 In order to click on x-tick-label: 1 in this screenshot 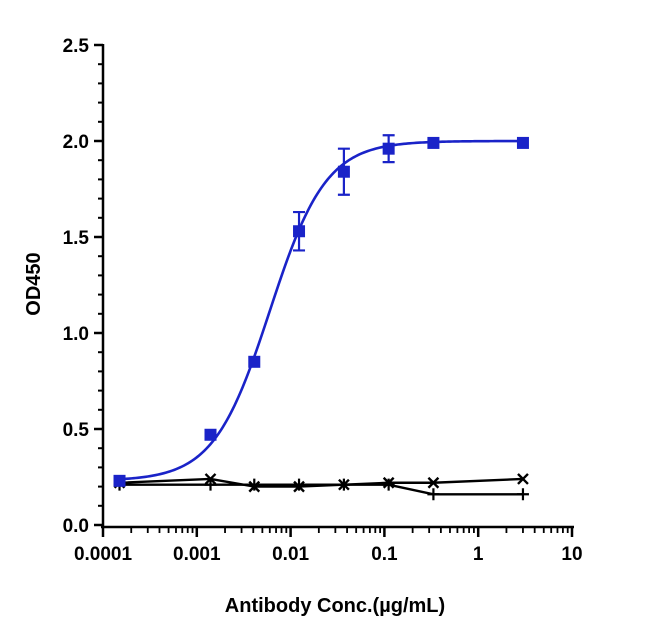, I will do `click(478, 554)`.